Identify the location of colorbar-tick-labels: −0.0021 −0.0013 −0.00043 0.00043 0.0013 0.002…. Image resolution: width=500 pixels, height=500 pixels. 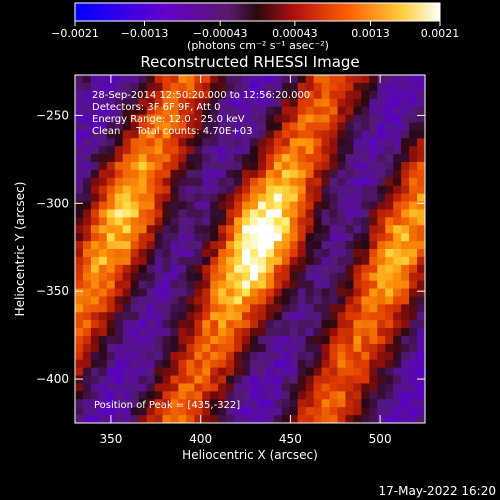
(255, 33).